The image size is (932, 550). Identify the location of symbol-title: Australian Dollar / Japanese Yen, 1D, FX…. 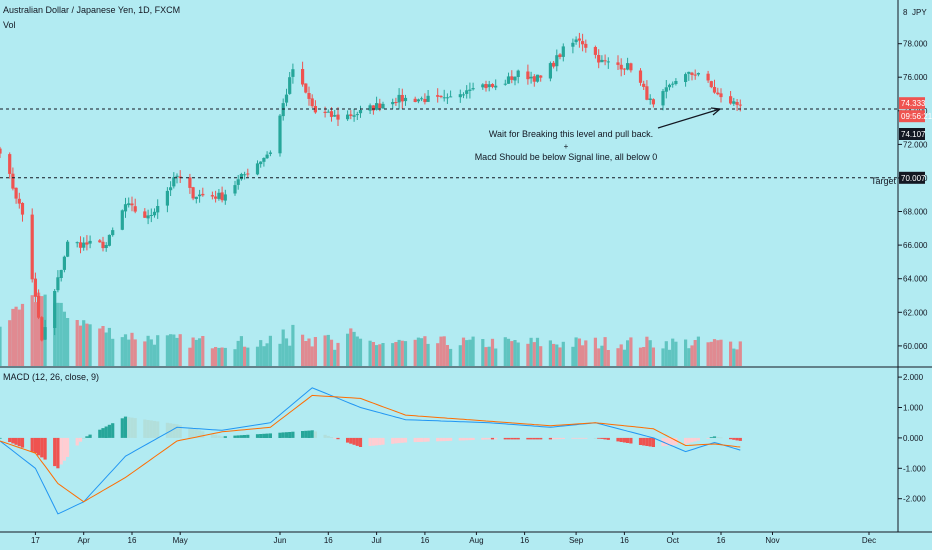
(92, 10).